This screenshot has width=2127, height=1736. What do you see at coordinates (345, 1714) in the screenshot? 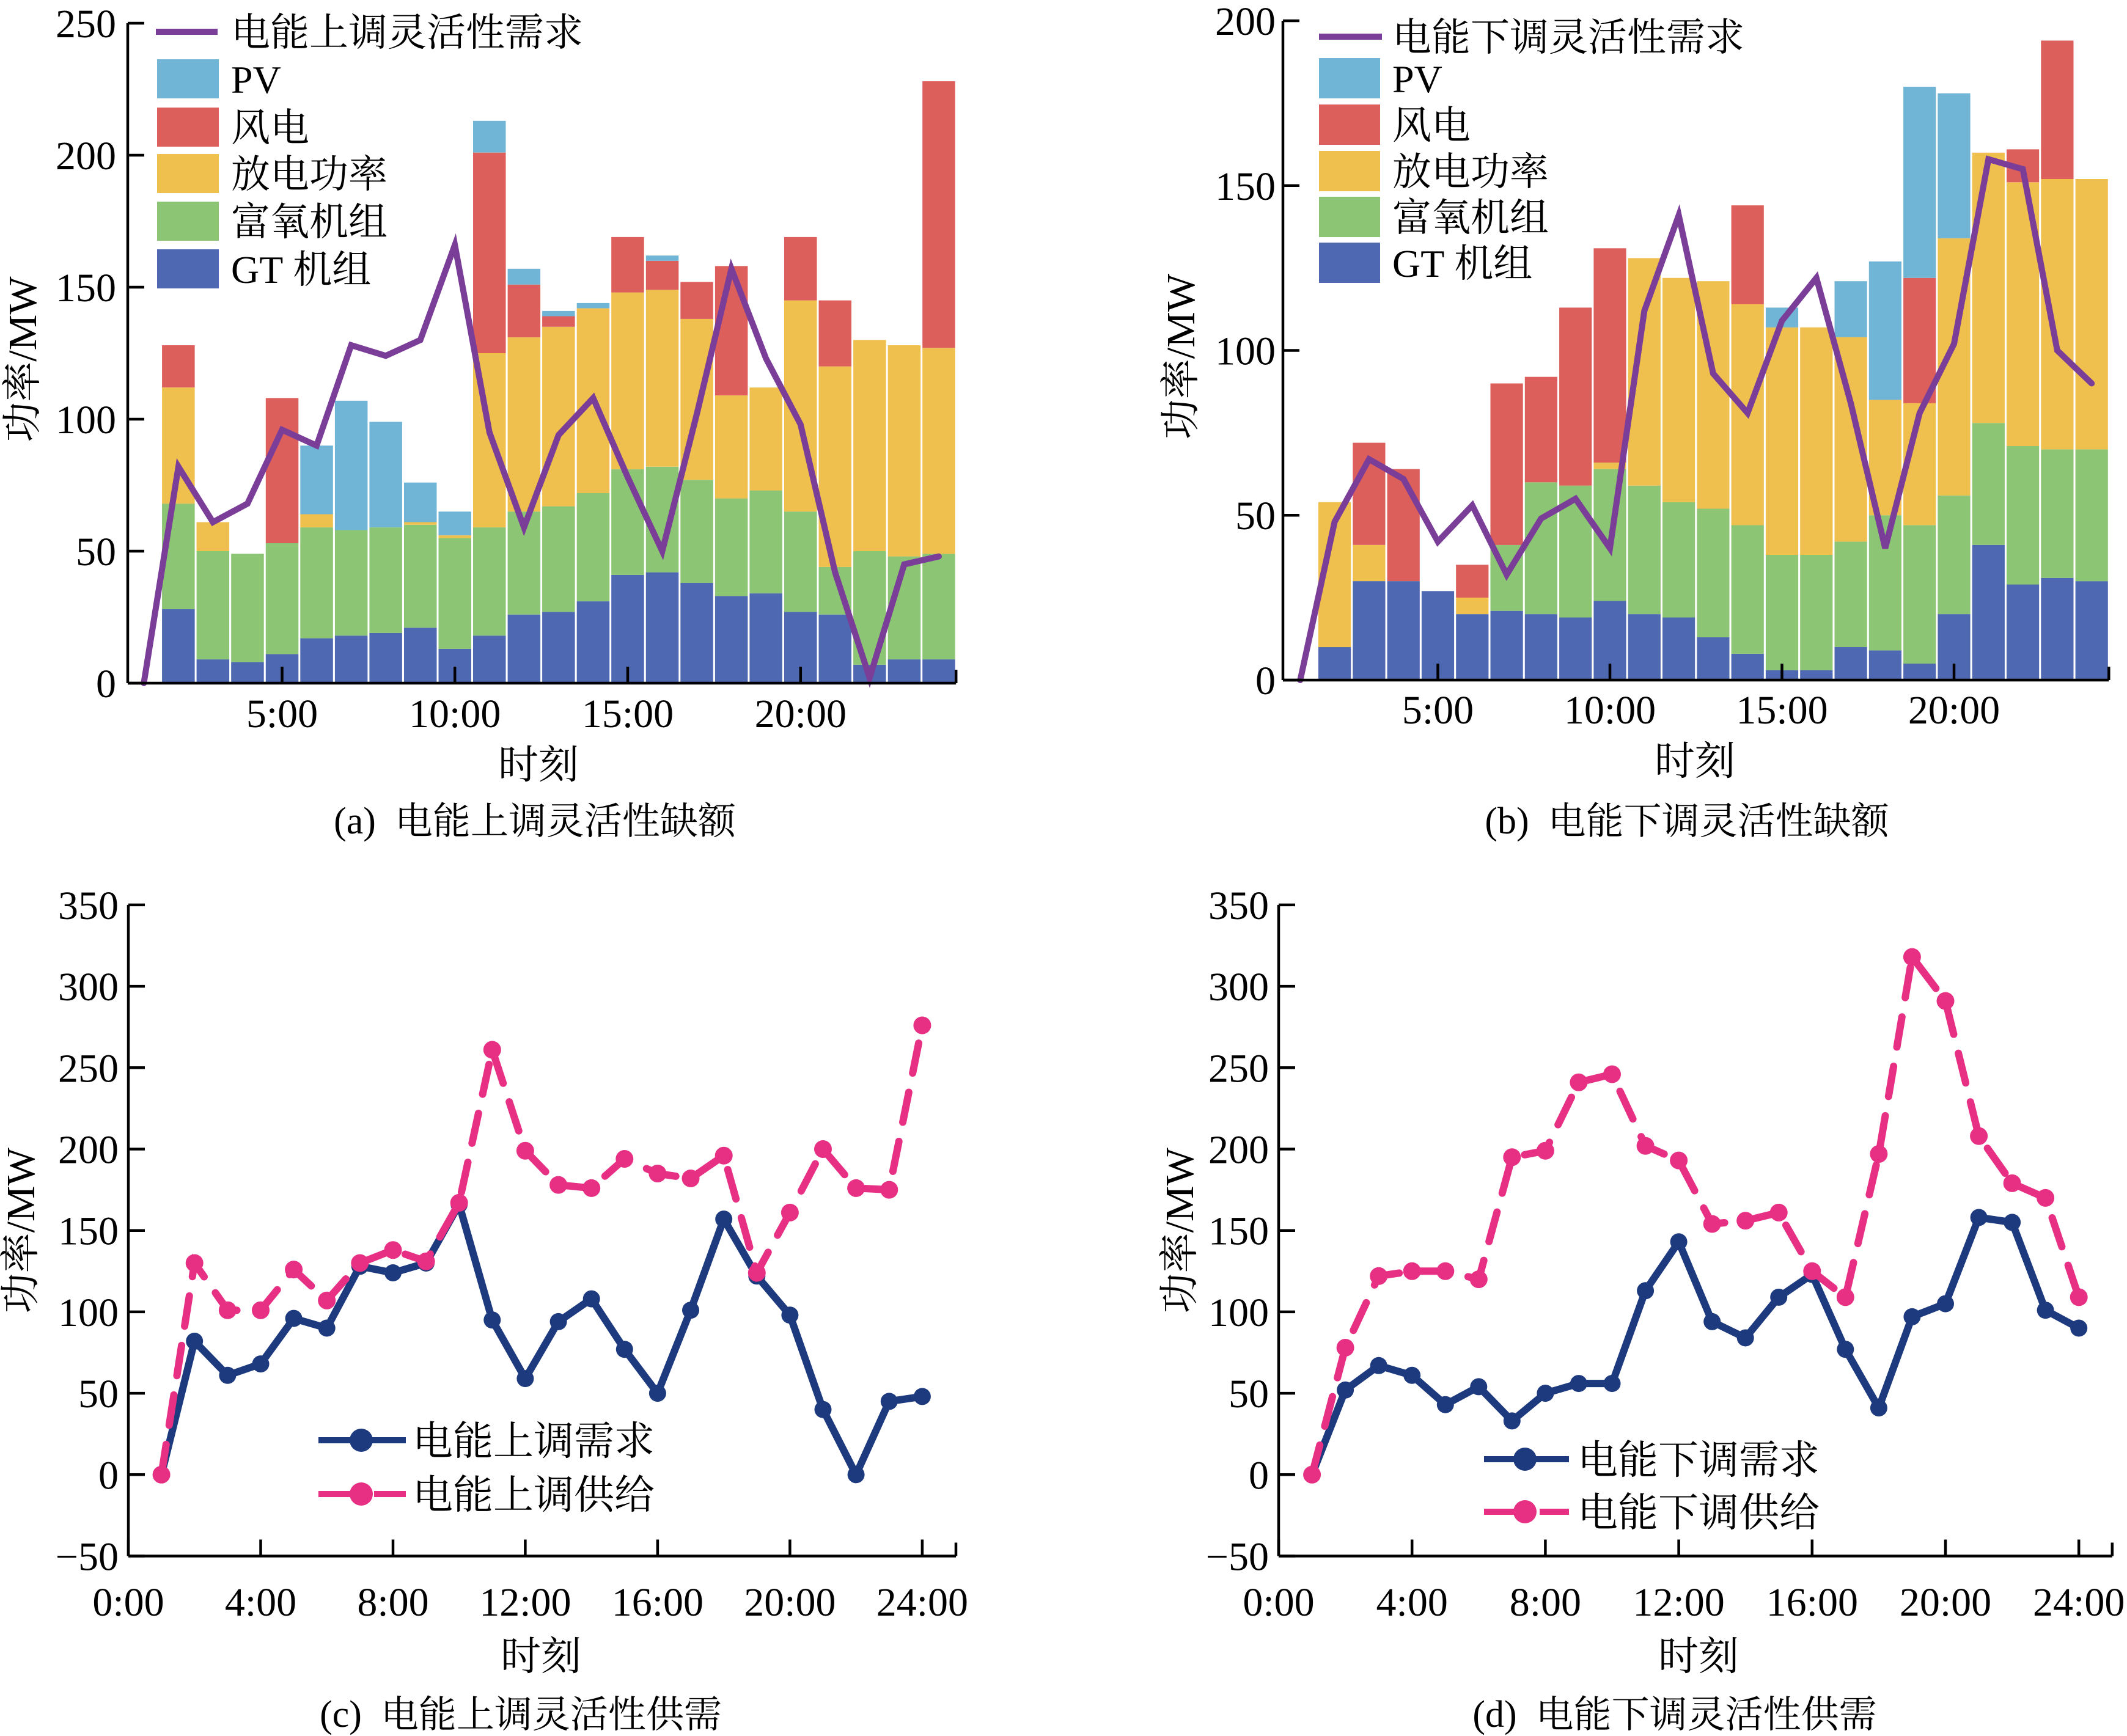
I see `svg-text: (c)` at bounding box center [345, 1714].